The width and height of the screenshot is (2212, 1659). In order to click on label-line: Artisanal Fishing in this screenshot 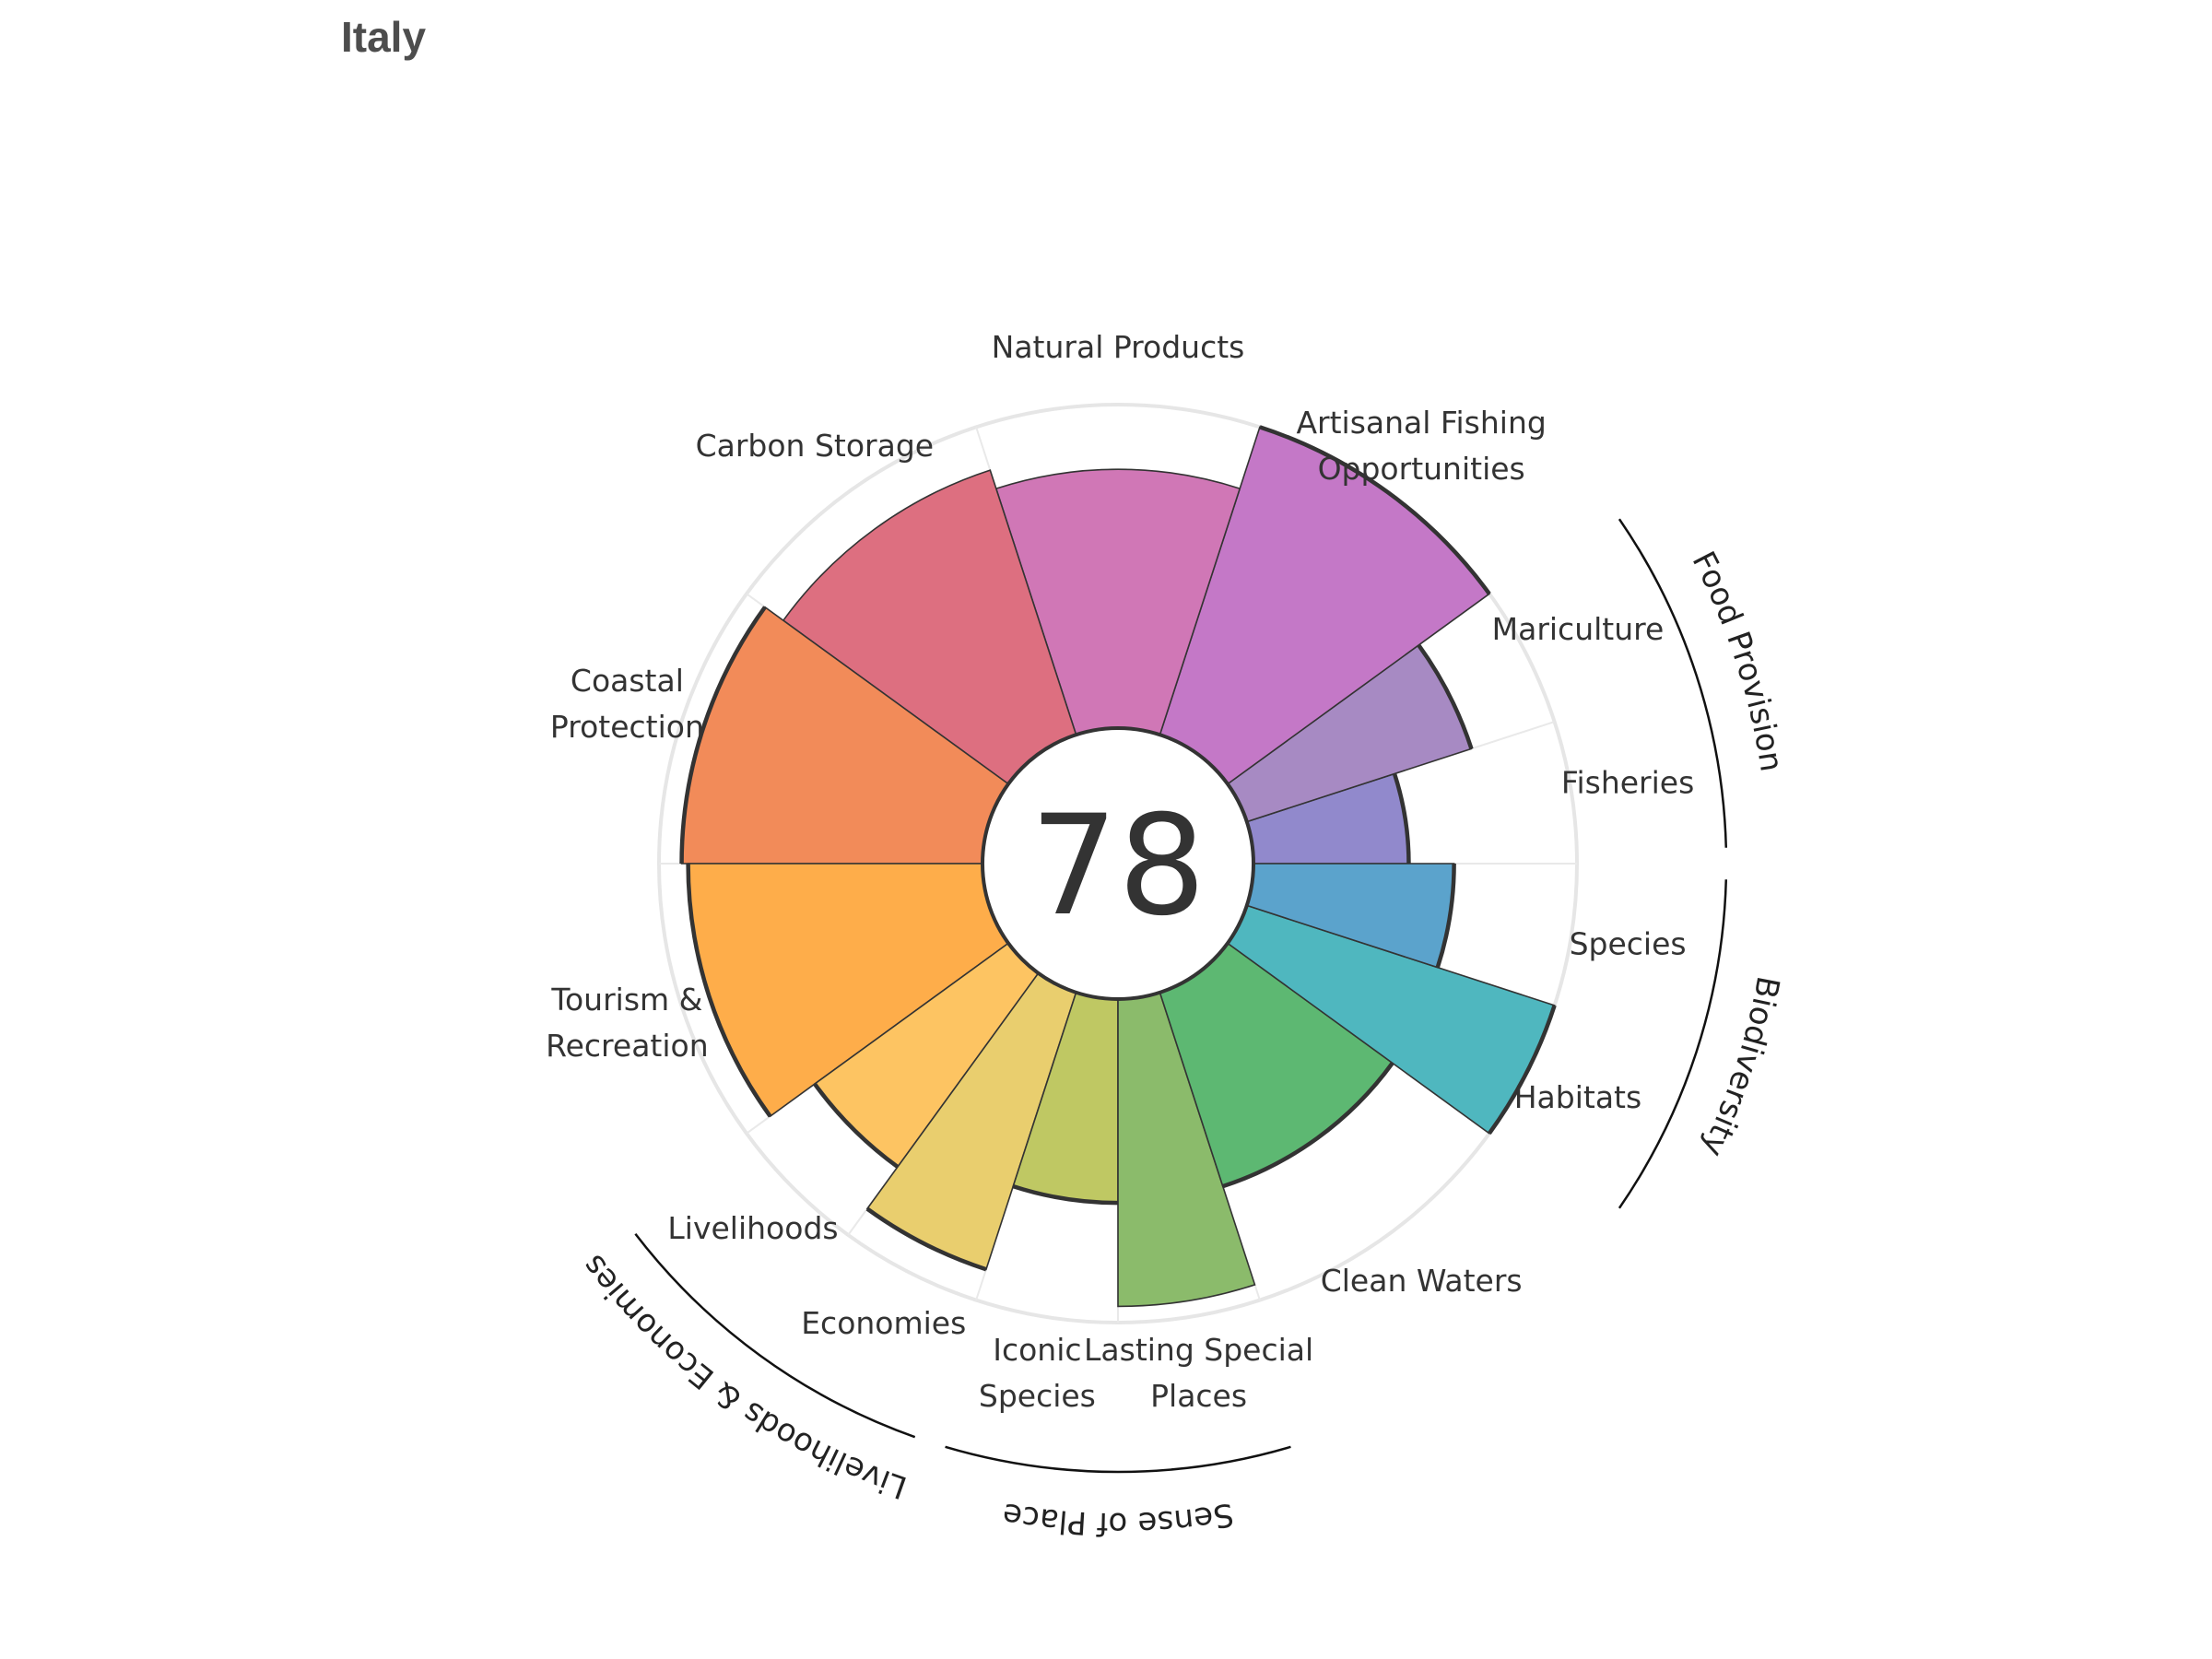, I will do `click(1421, 423)`.